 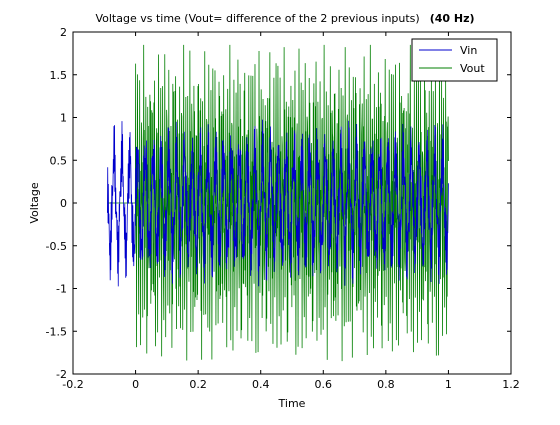 I want to click on x-tick-label: 0.6, so click(x=324, y=384).